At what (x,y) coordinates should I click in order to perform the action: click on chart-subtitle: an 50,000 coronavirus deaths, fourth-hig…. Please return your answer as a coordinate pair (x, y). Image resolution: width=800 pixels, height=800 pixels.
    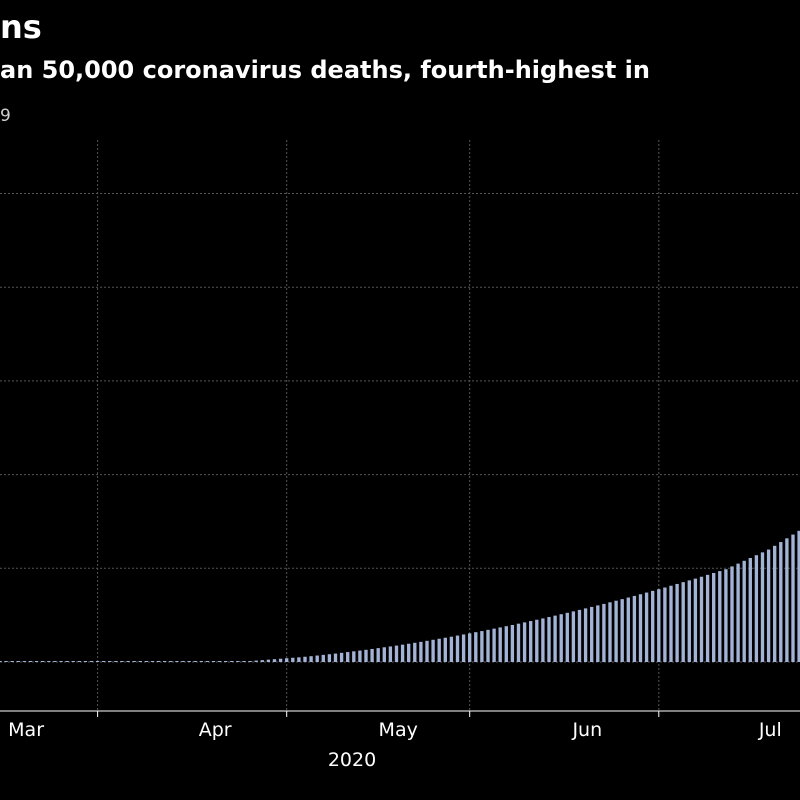
    Looking at the image, I should click on (325, 70).